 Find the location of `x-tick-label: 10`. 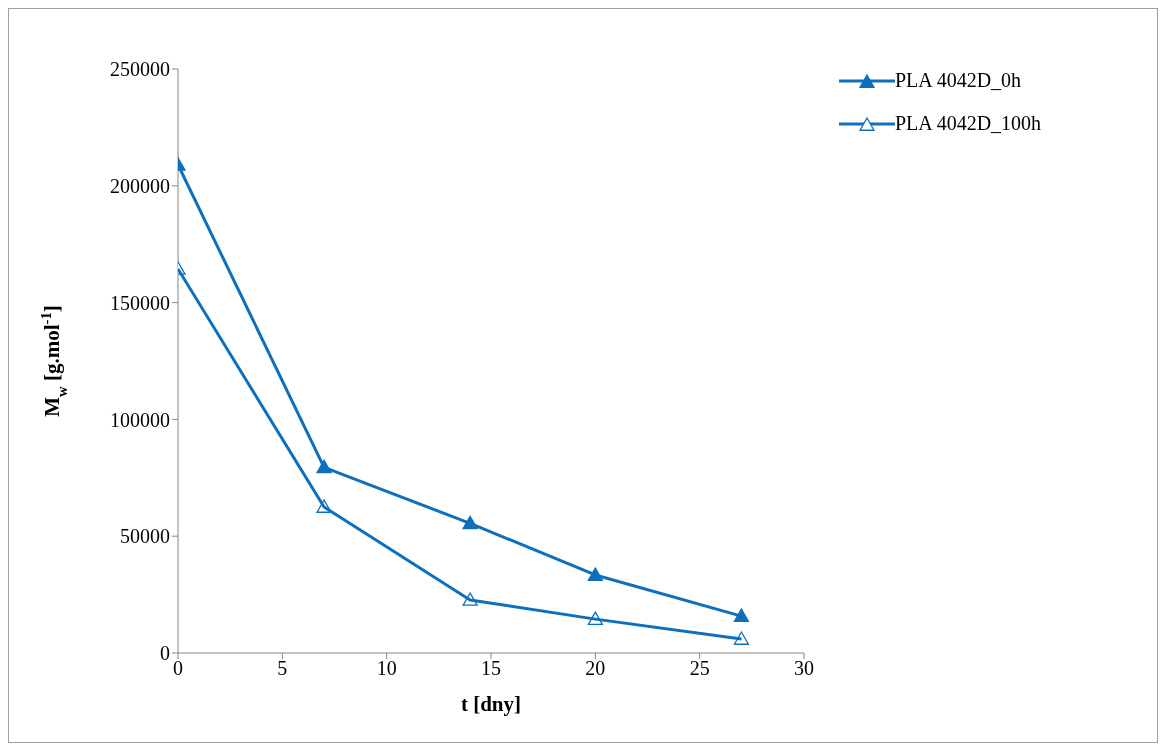

x-tick-label: 10 is located at coordinates (386, 668).